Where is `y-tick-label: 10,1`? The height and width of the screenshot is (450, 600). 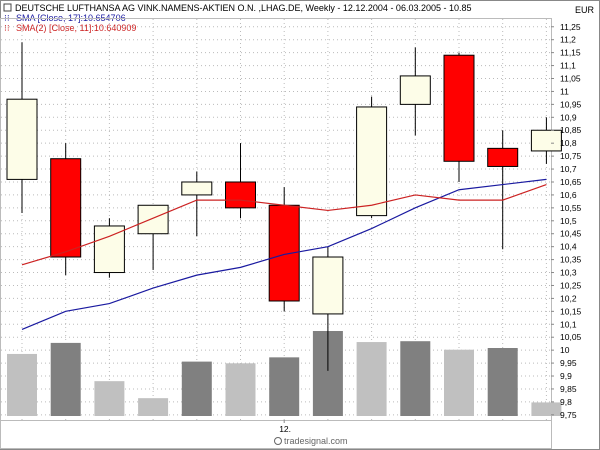 y-tick-label: 10,1 is located at coordinates (568, 324).